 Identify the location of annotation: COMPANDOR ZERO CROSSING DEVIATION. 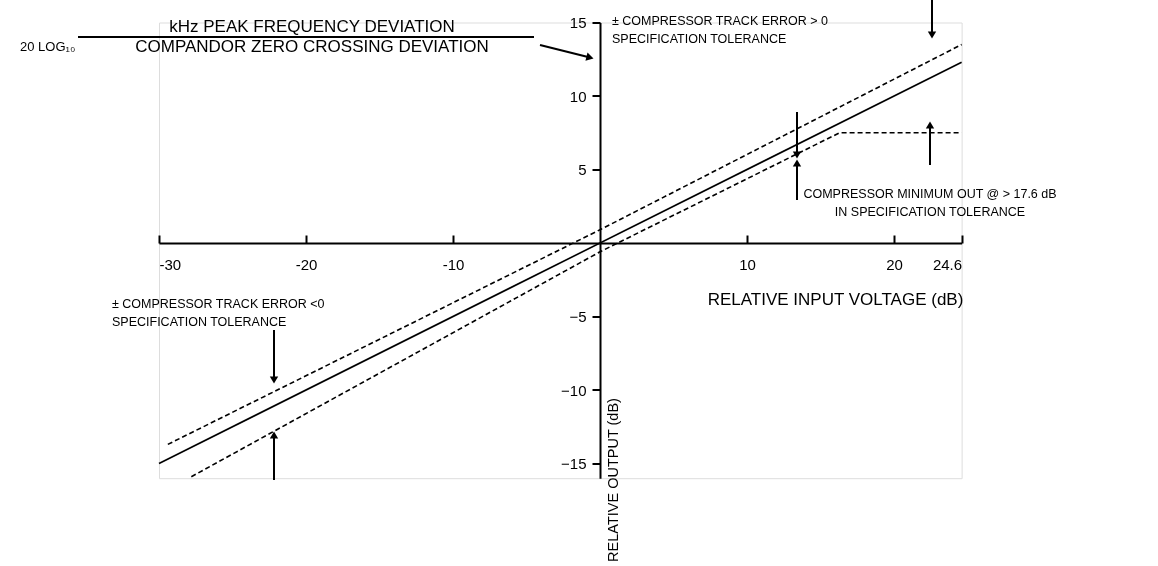
(312, 46).